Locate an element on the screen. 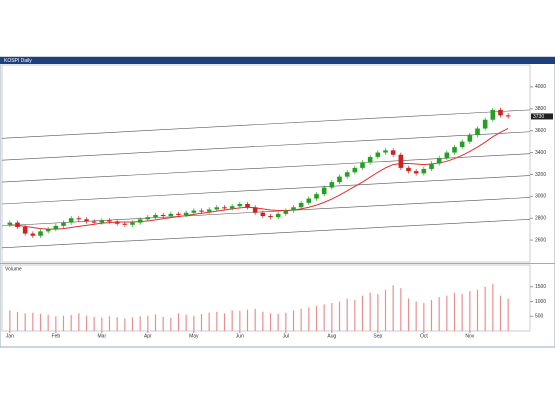 Image resolution: width=555 pixels, height=400 pixels. x-tick-label: Sep is located at coordinates (377, 336).